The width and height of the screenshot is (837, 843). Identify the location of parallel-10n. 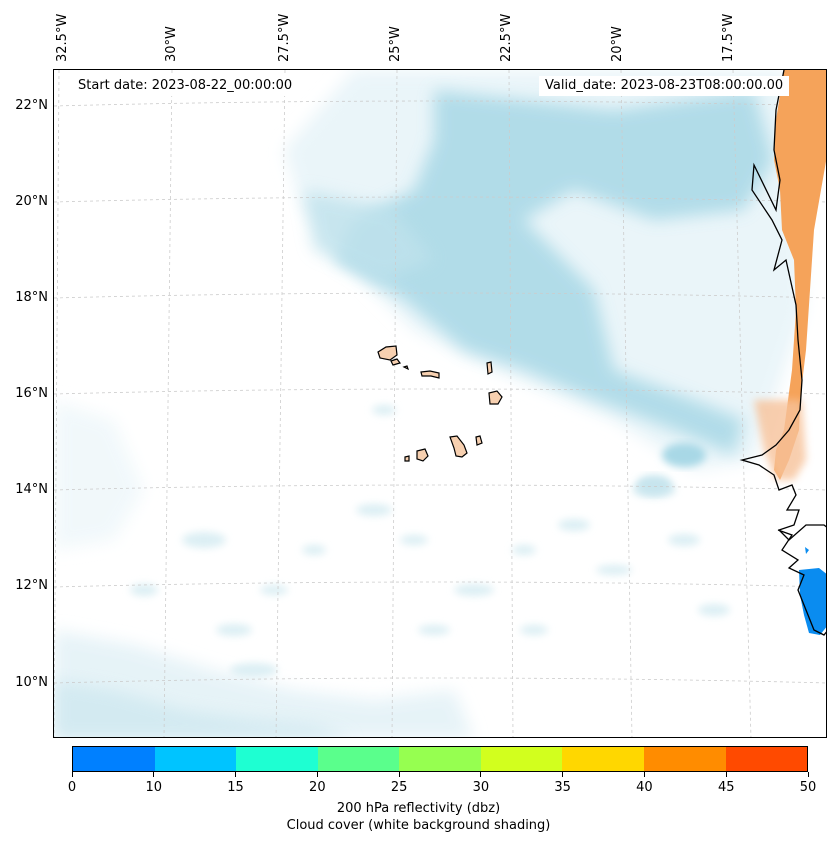
(440, 680).